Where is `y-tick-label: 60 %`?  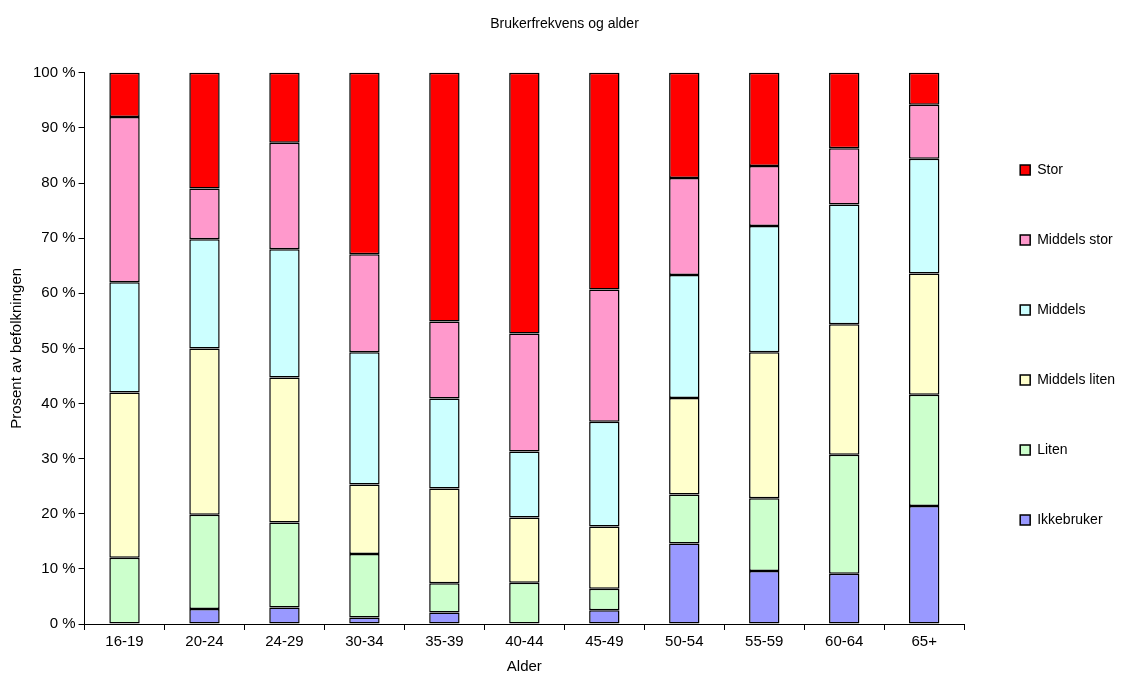
y-tick-label: 60 % is located at coordinates (58, 292).